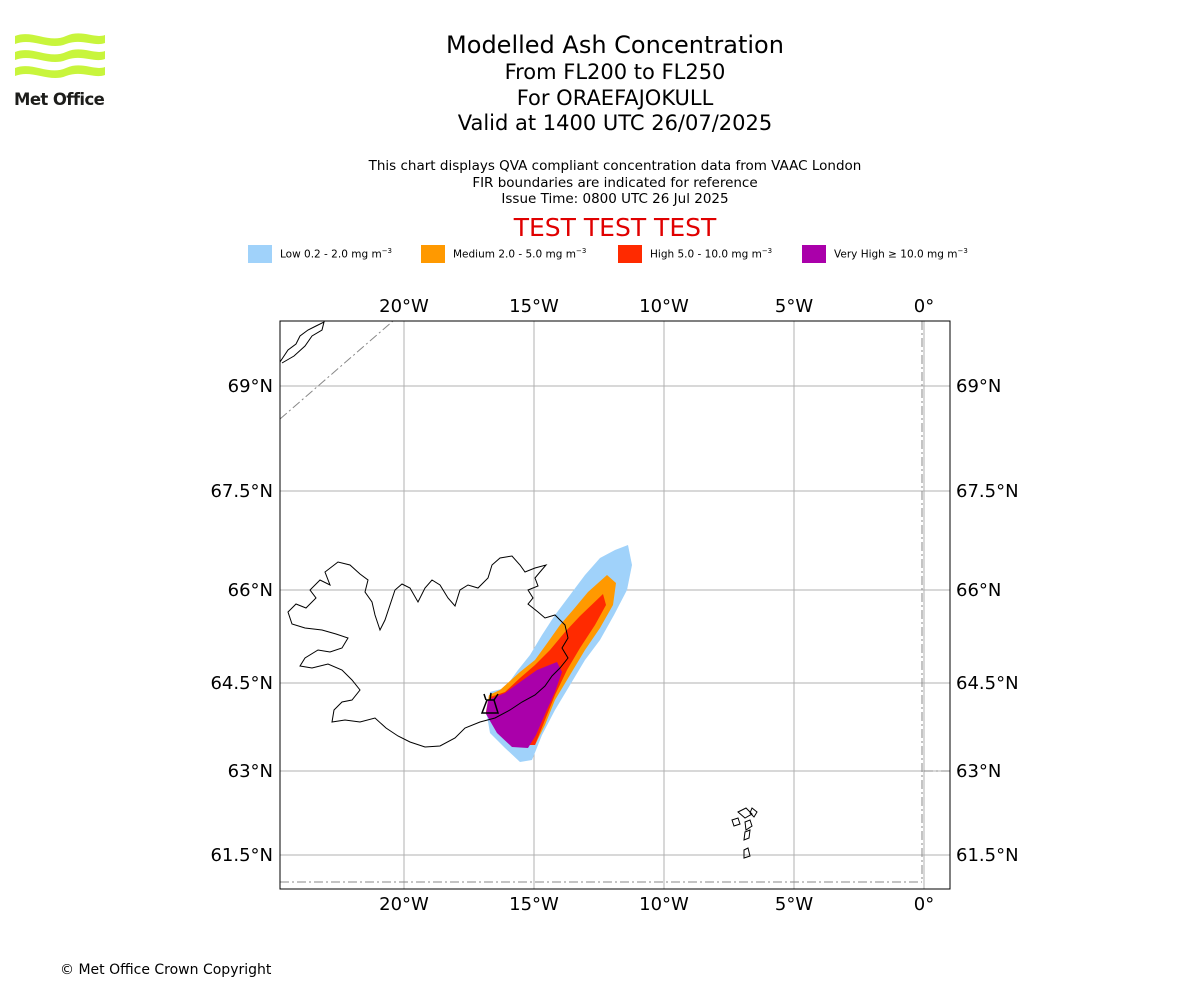 This screenshot has width=1200, height=1000. What do you see at coordinates (404, 904) in the screenshot?
I see `lon-label-20w-bottom: 20°W` at bounding box center [404, 904].